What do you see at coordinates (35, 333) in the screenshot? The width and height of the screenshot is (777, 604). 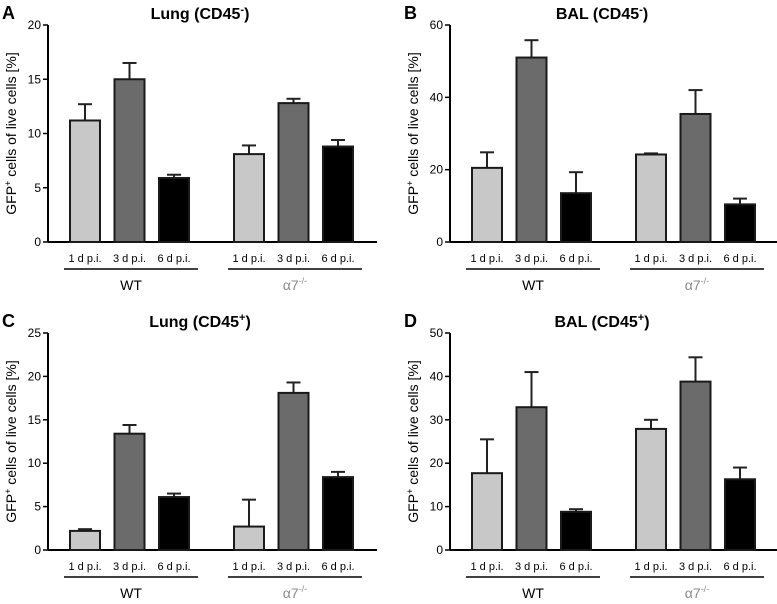 I see `y-tick-label: 25` at bounding box center [35, 333].